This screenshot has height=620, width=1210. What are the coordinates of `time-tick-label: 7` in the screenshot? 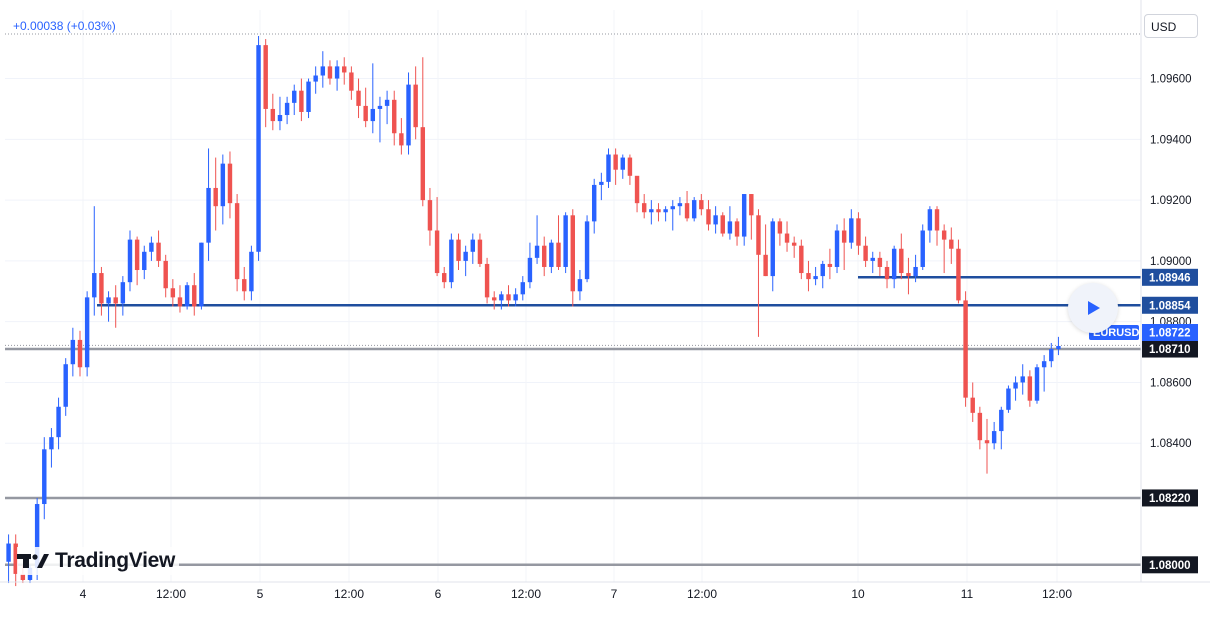 It's located at (614, 594).